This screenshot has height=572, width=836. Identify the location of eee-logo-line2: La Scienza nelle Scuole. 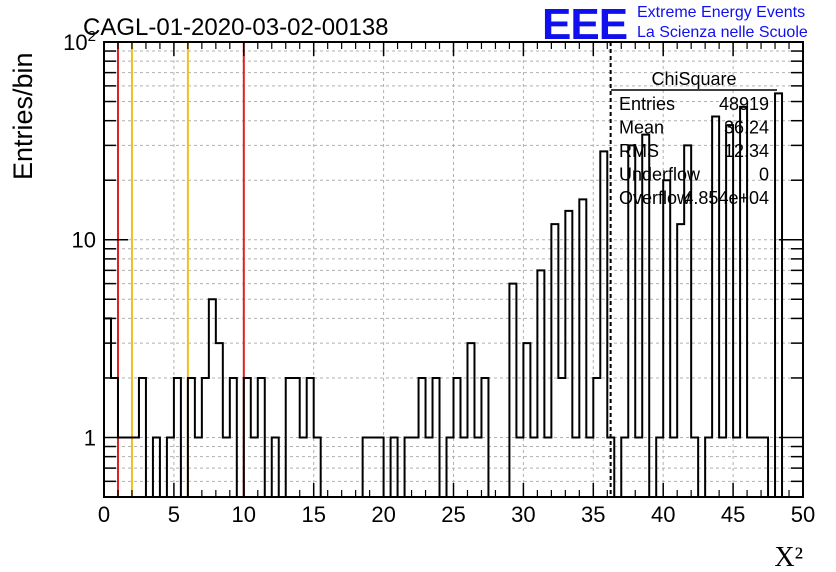
(722, 32).